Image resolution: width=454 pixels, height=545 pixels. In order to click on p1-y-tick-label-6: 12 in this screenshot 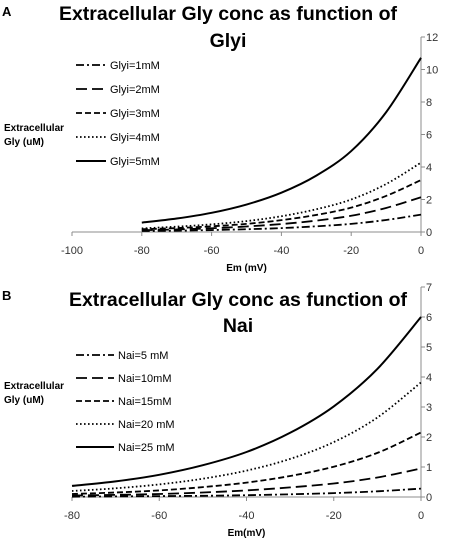, I will do `click(432, 38)`.